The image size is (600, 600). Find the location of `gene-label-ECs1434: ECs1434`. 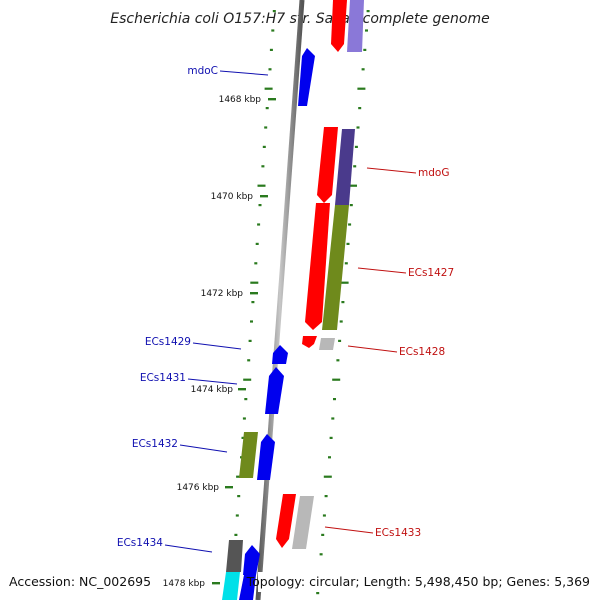

gene-label-ECs1434: ECs1434 is located at coordinates (140, 543).